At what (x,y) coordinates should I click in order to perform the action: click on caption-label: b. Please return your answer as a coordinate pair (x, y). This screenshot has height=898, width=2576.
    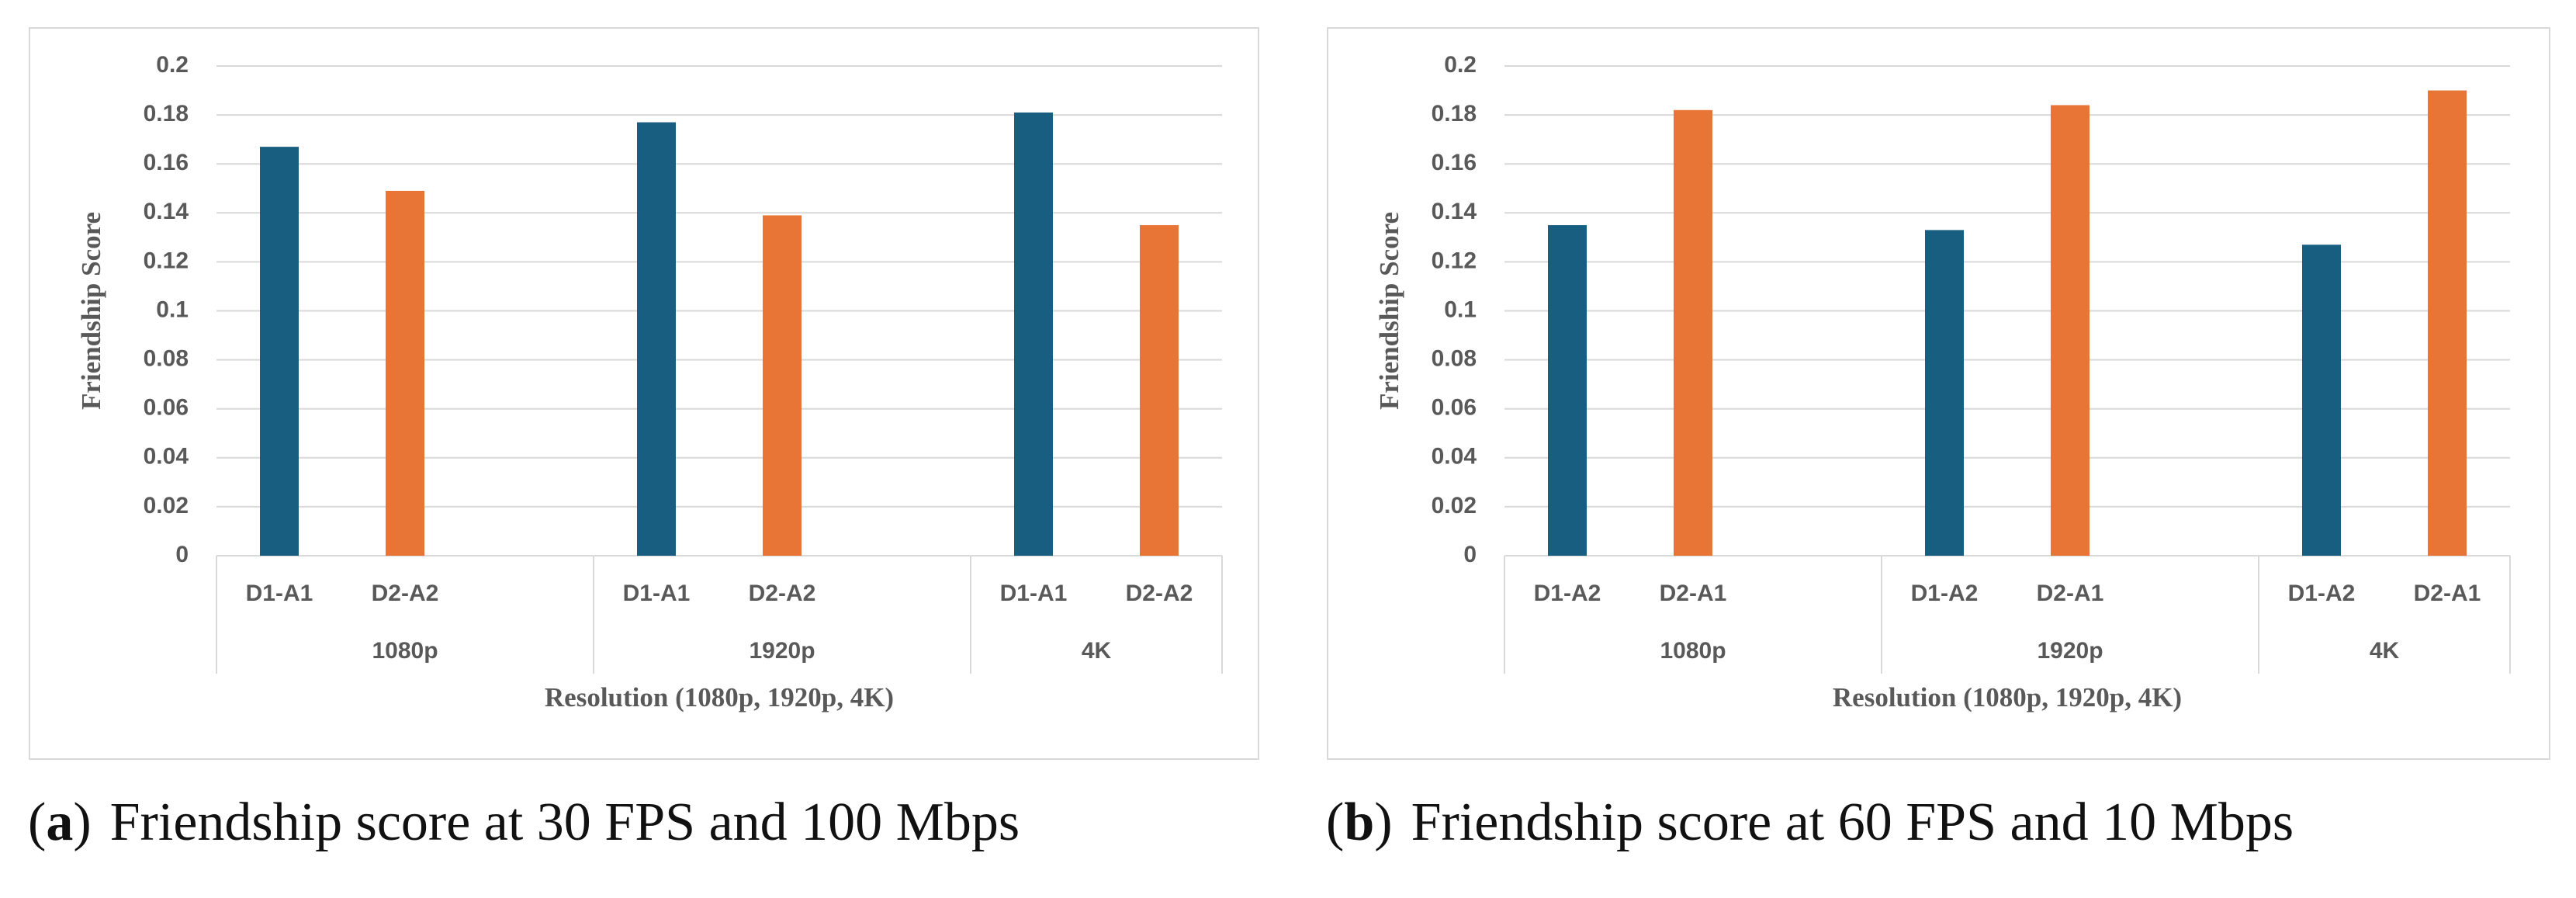
    Looking at the image, I should click on (1359, 822).